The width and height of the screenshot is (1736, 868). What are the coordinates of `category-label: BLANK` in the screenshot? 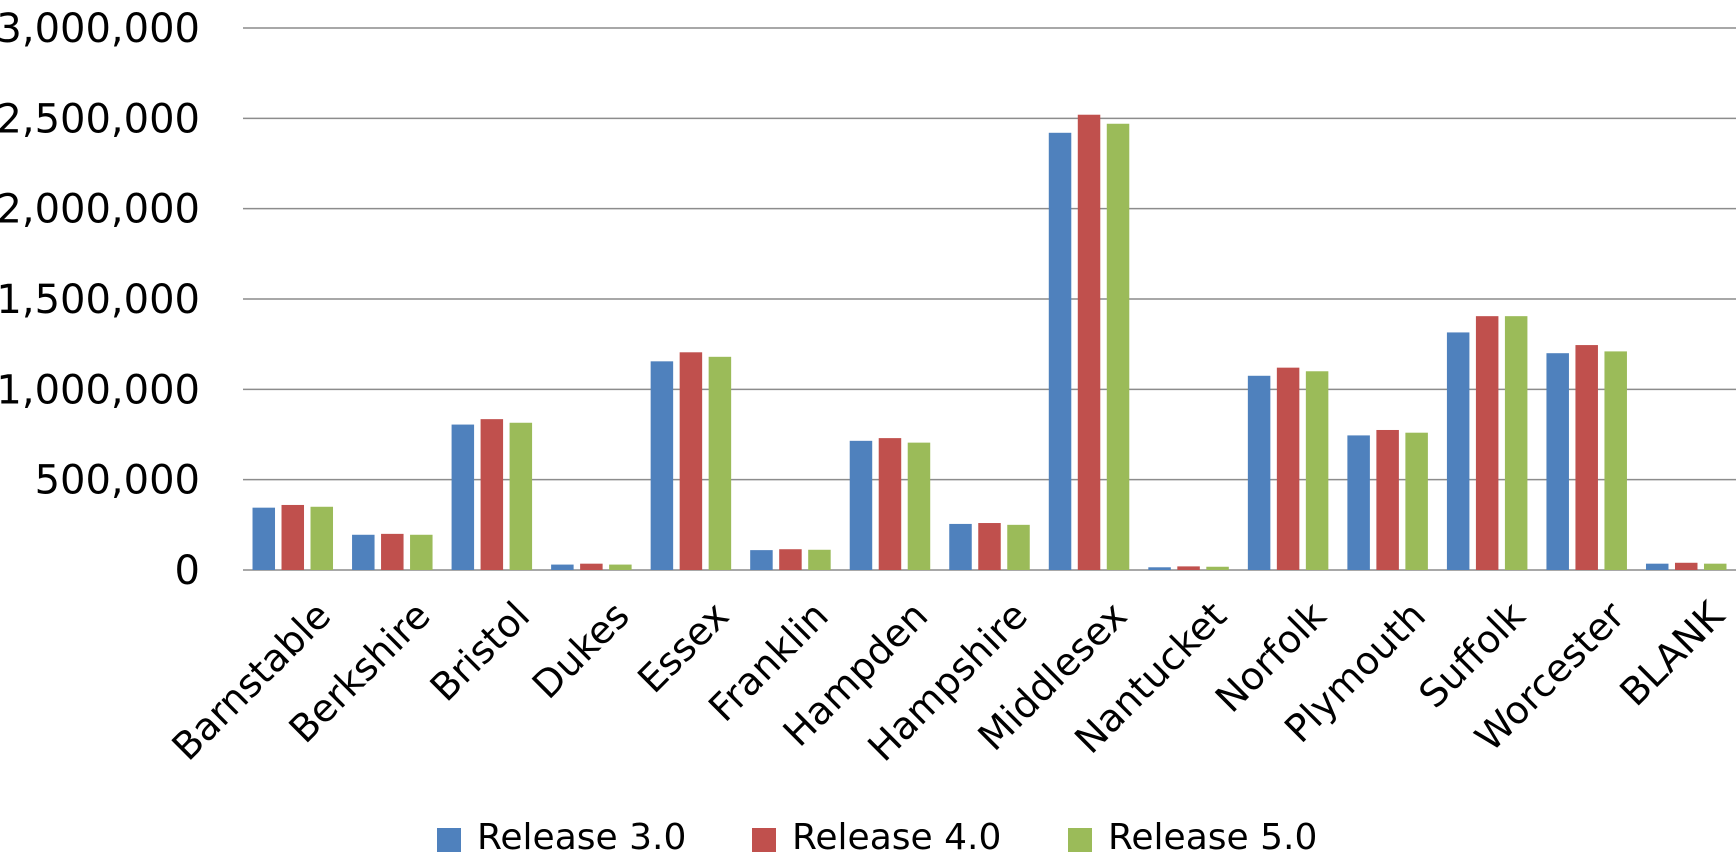 It's located at (1672, 653).